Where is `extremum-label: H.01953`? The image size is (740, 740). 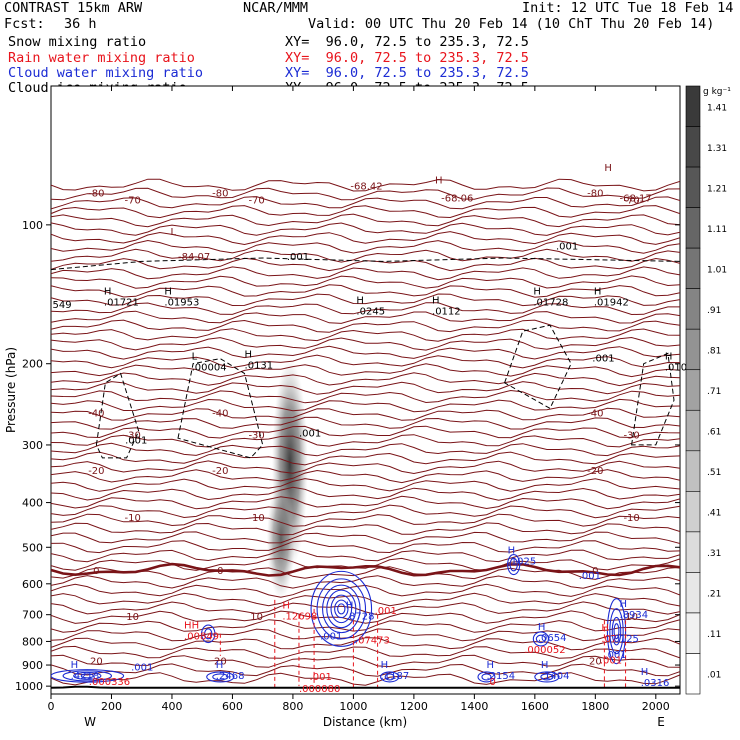 extremum-label: H.01953 is located at coordinates (181, 297).